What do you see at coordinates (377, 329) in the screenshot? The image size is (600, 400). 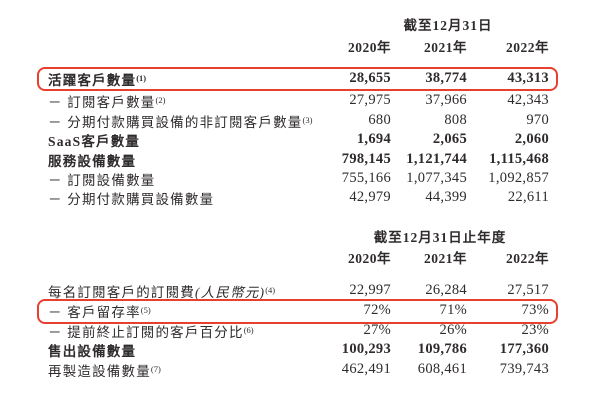 I see `value-2020: 27%` at bounding box center [377, 329].